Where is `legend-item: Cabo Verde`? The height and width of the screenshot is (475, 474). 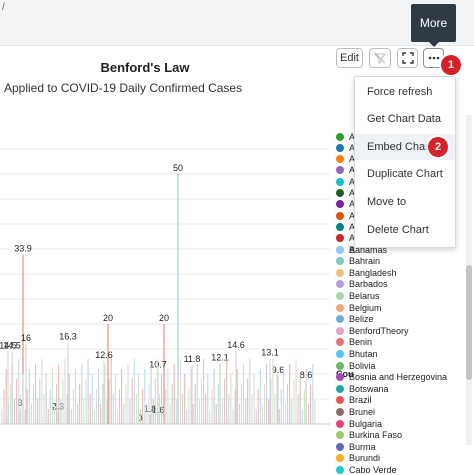 legend-item: Cabo Verde is located at coordinates (366, 469).